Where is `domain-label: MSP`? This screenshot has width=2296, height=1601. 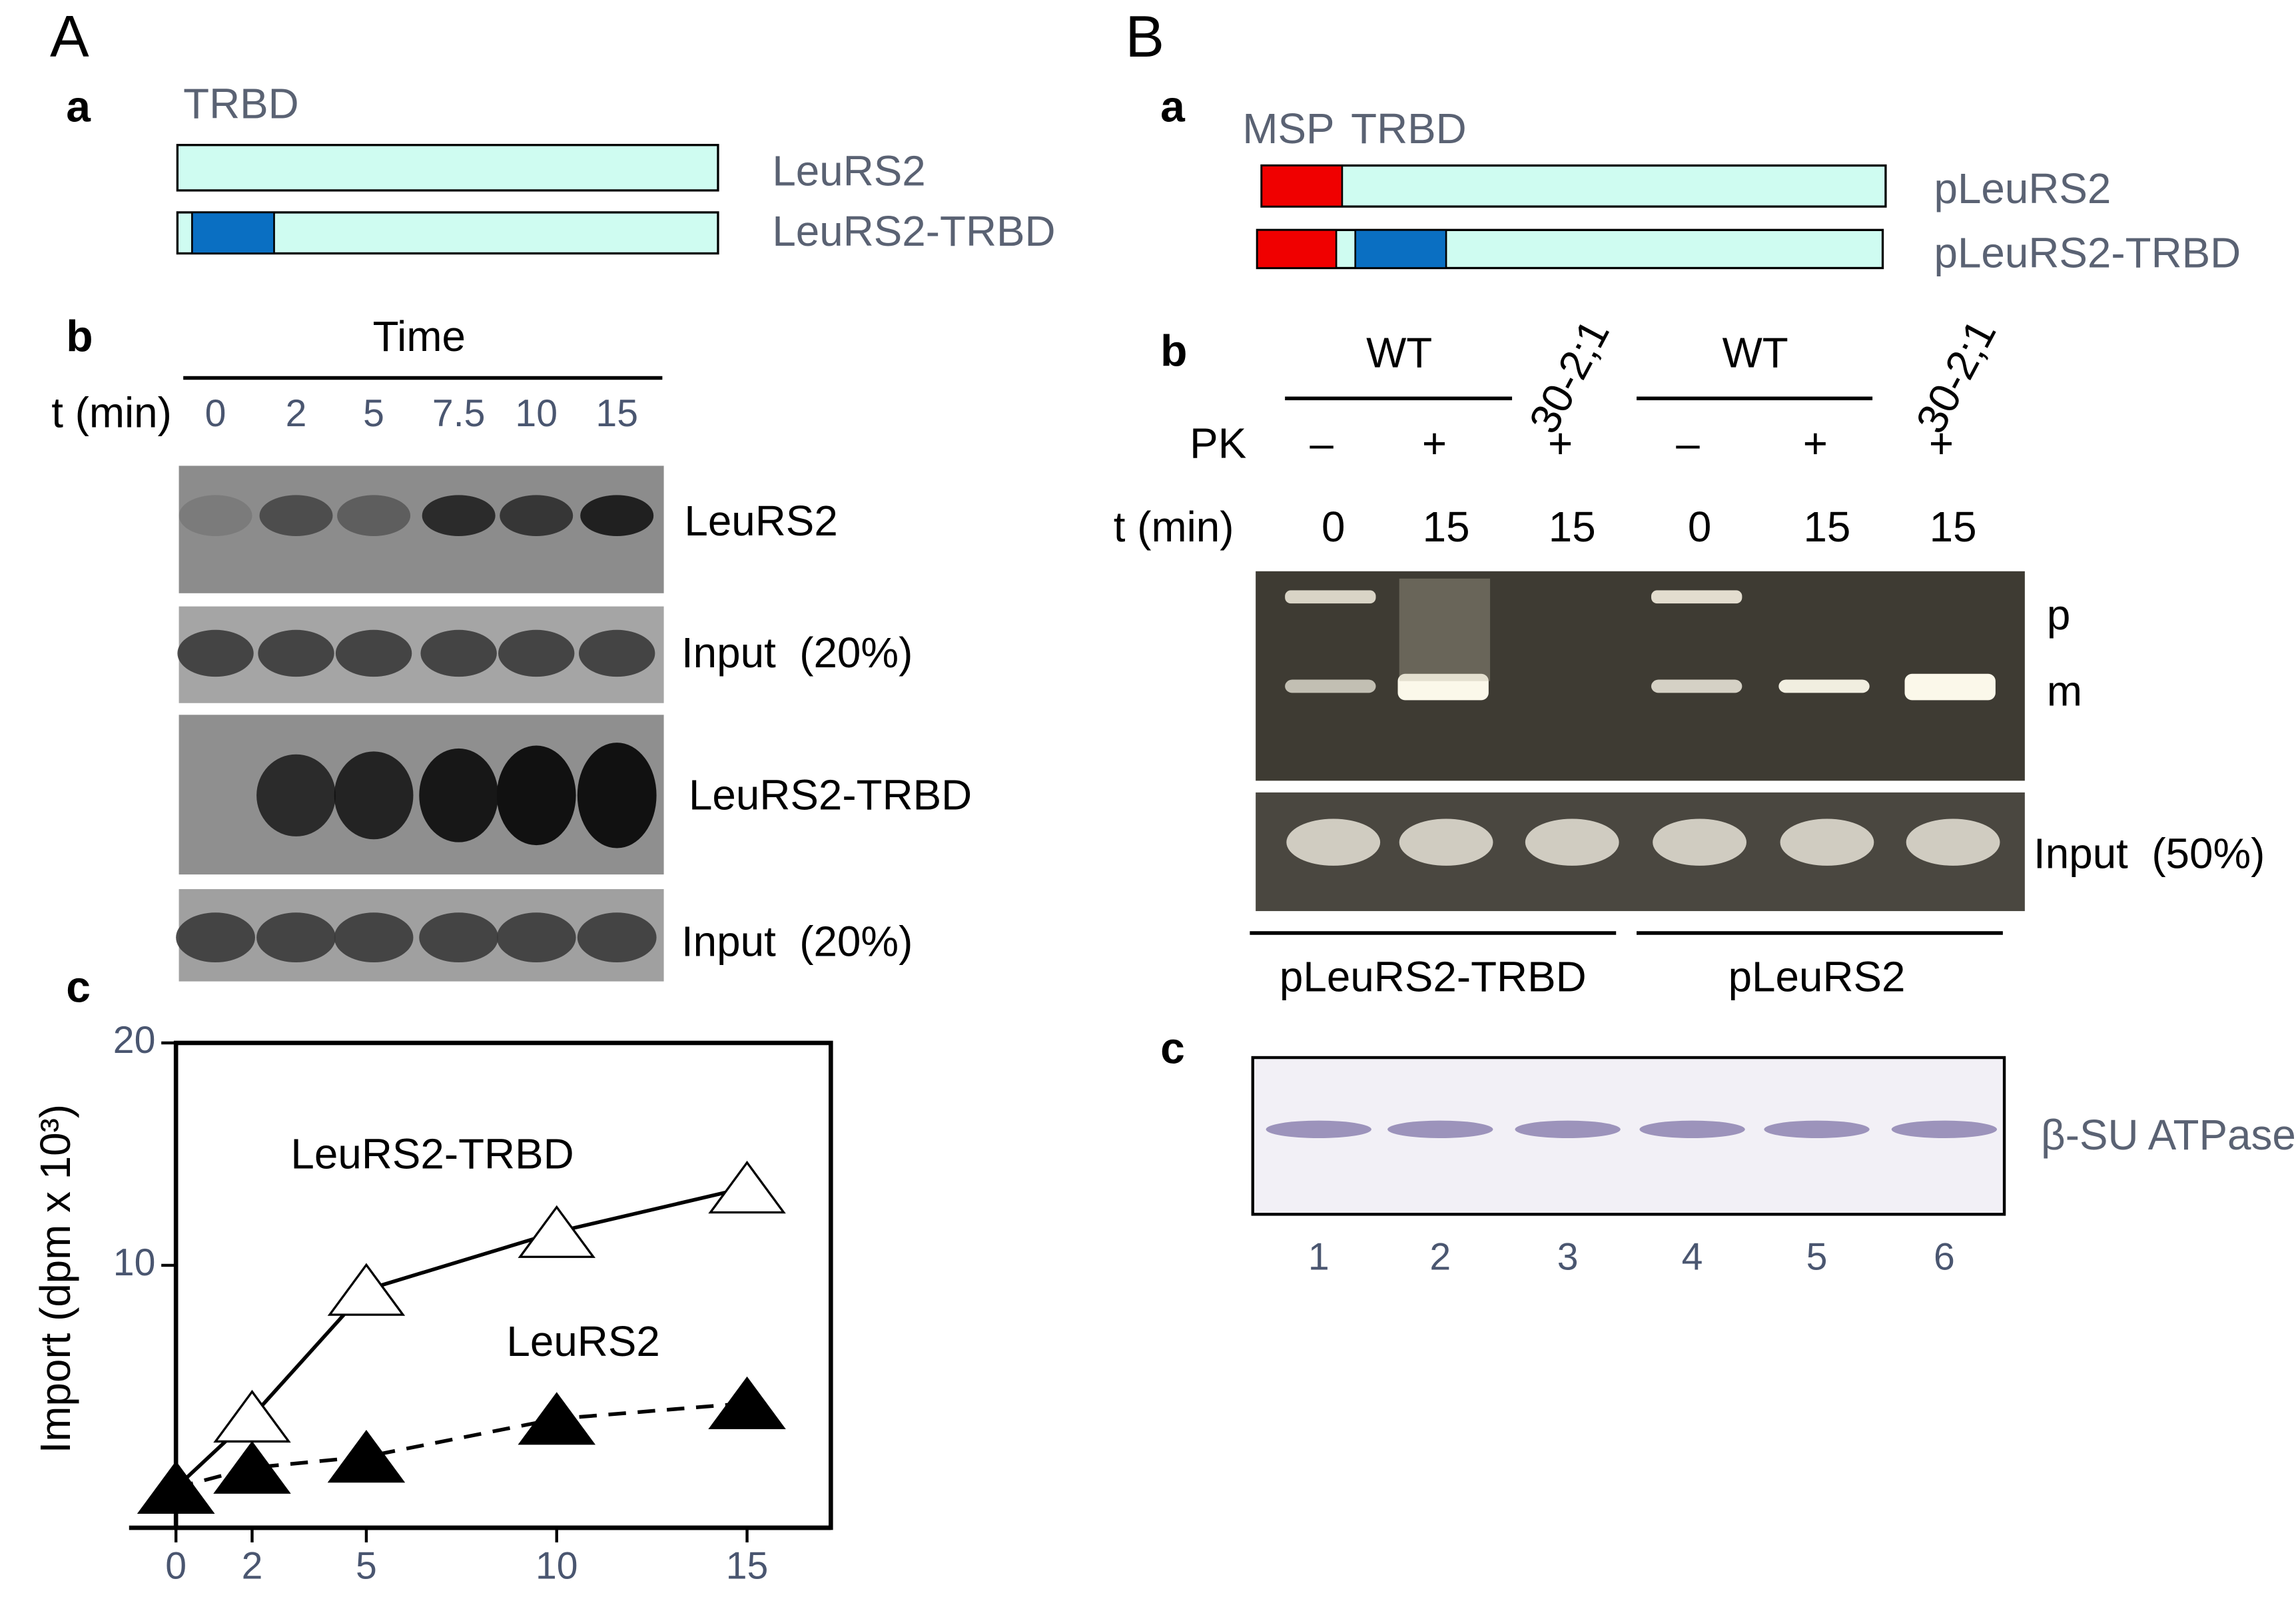 domain-label: MSP is located at coordinates (1288, 129).